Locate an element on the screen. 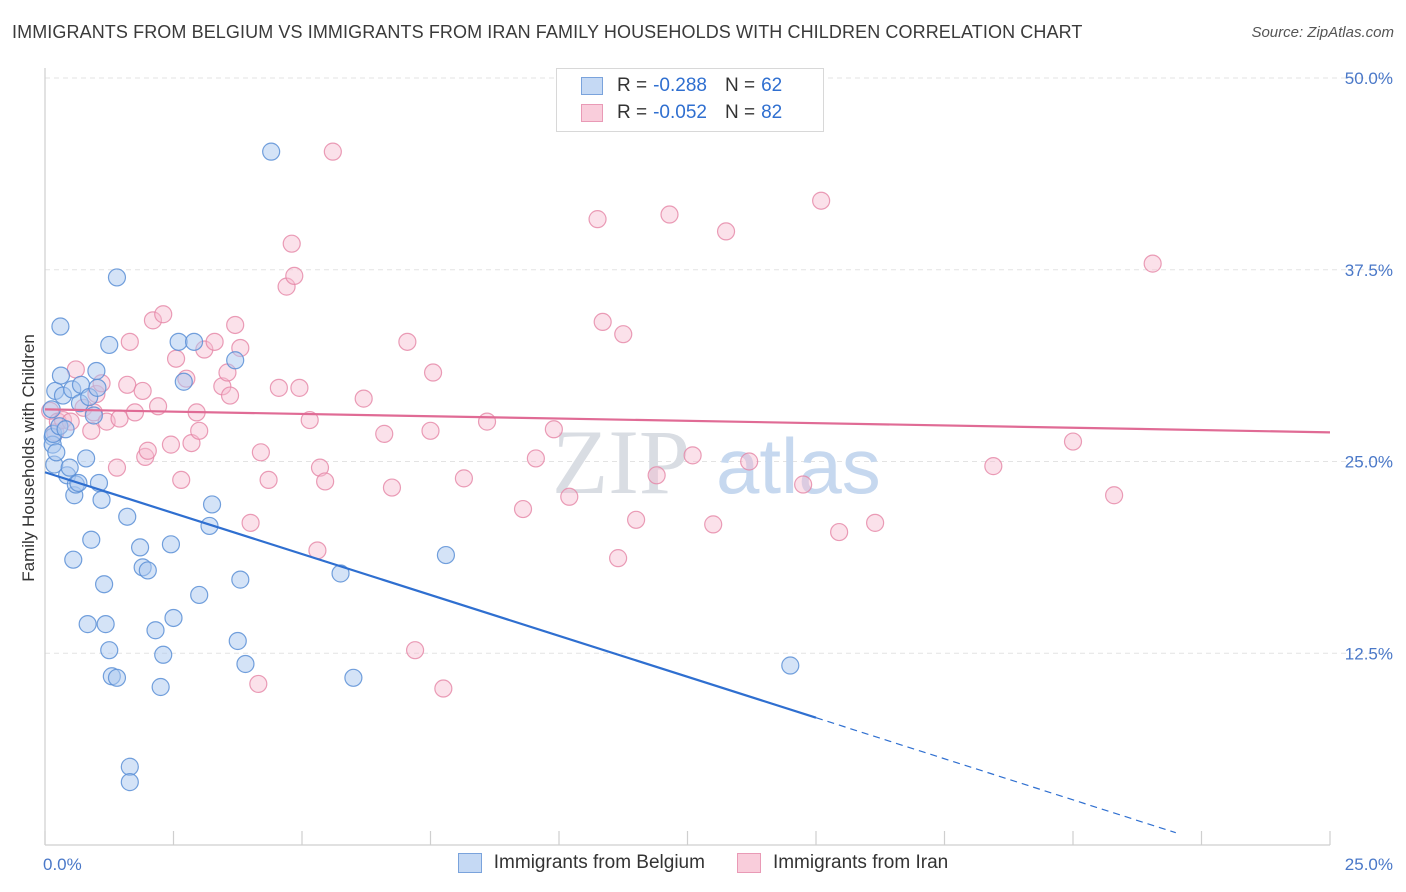 This screenshot has height=892, width=1406. x-tick-label: 0.0% is located at coordinates (62, 864).